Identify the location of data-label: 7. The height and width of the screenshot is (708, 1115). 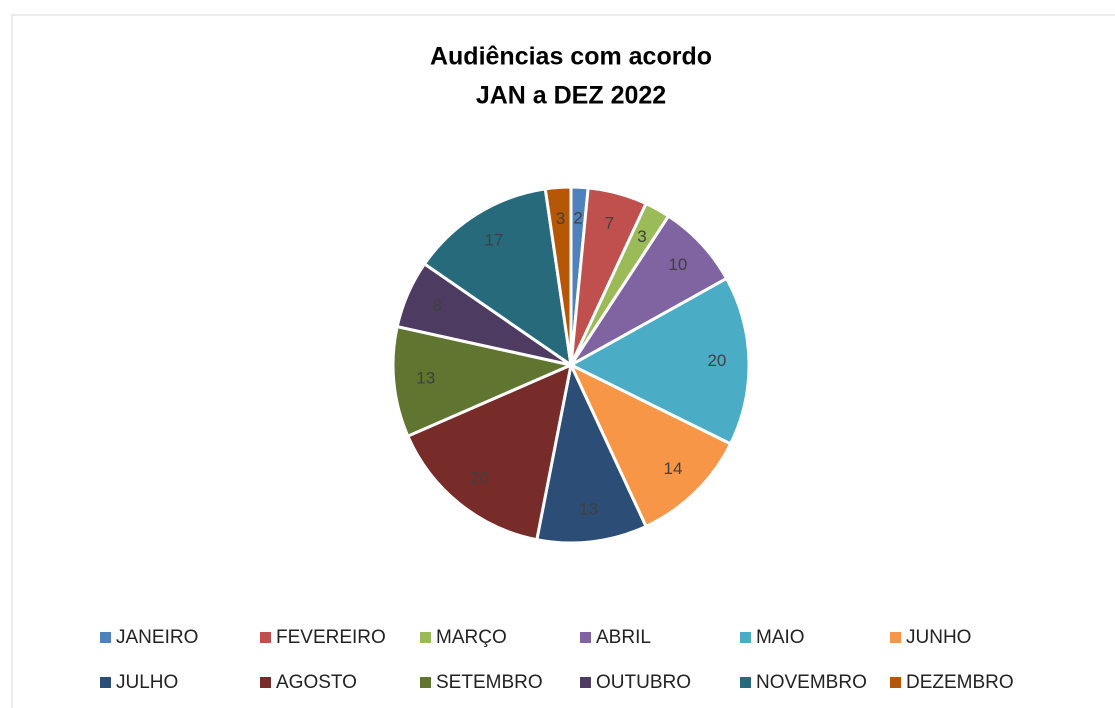
(609, 223).